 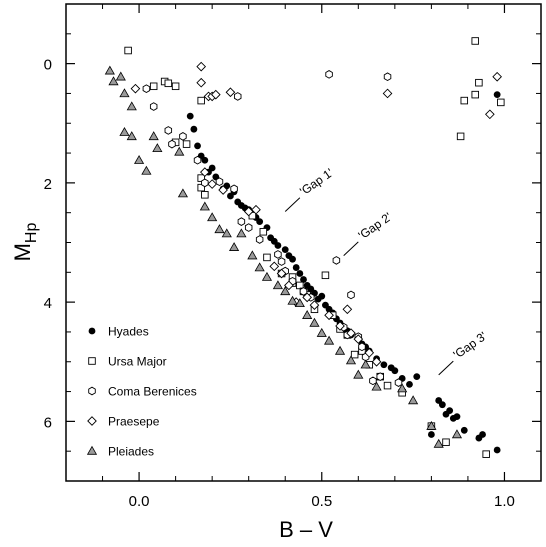 I want to click on annotation-label: 'Gap 2', so click(x=375, y=226).